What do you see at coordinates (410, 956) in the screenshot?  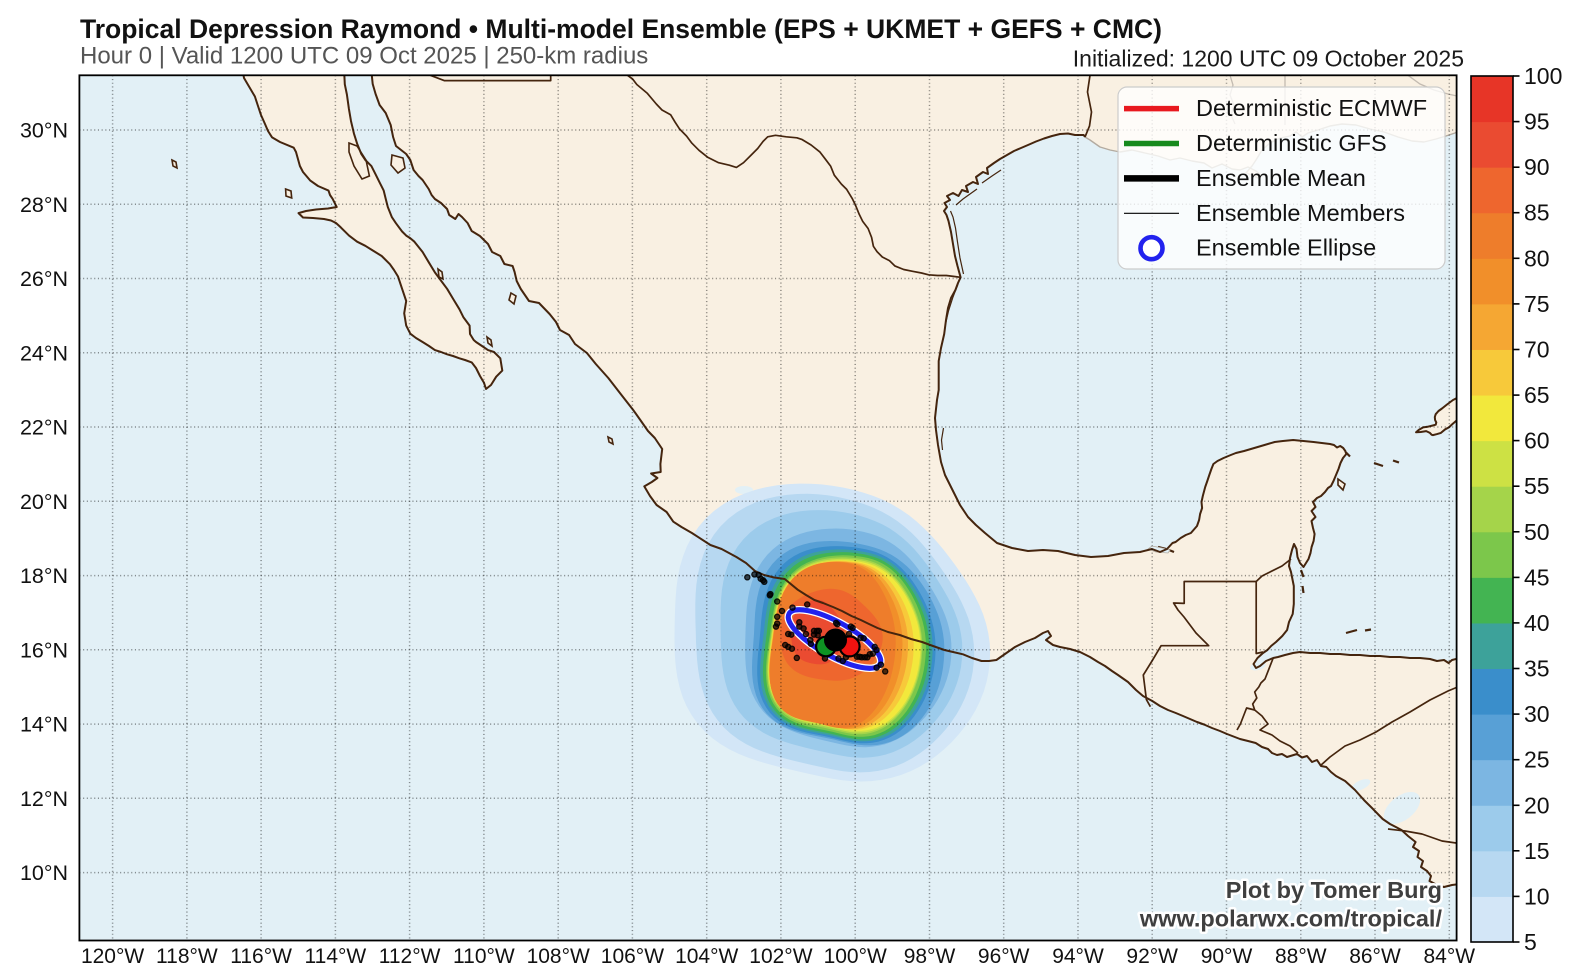 I see `svg-text: 112°W` at bounding box center [410, 956].